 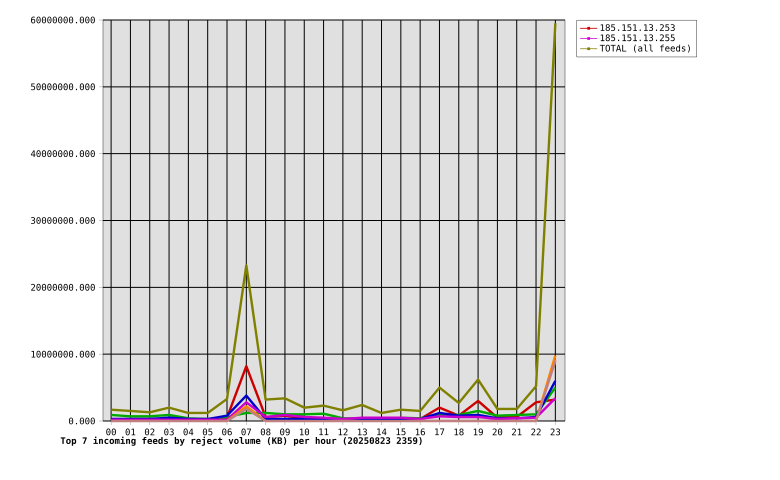 What do you see at coordinates (536, 432) in the screenshot?
I see `x-tick-label: 22` at bounding box center [536, 432].